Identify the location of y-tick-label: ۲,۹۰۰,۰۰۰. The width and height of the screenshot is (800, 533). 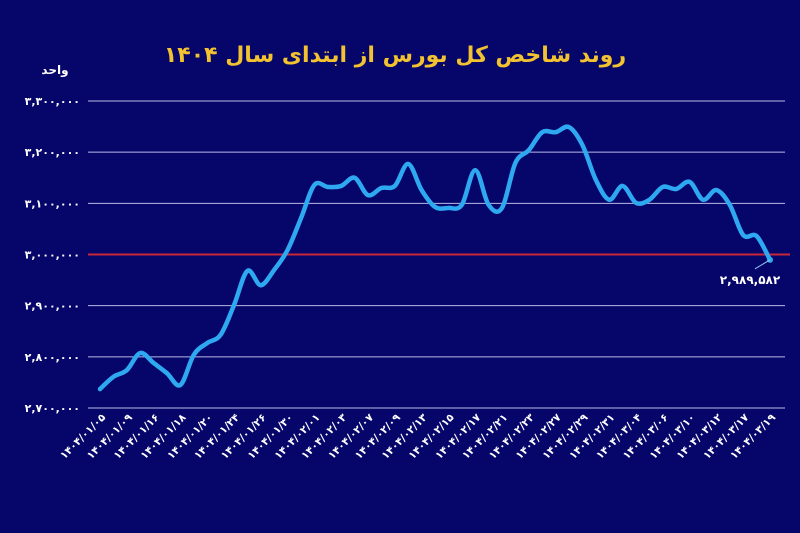
(52, 306).